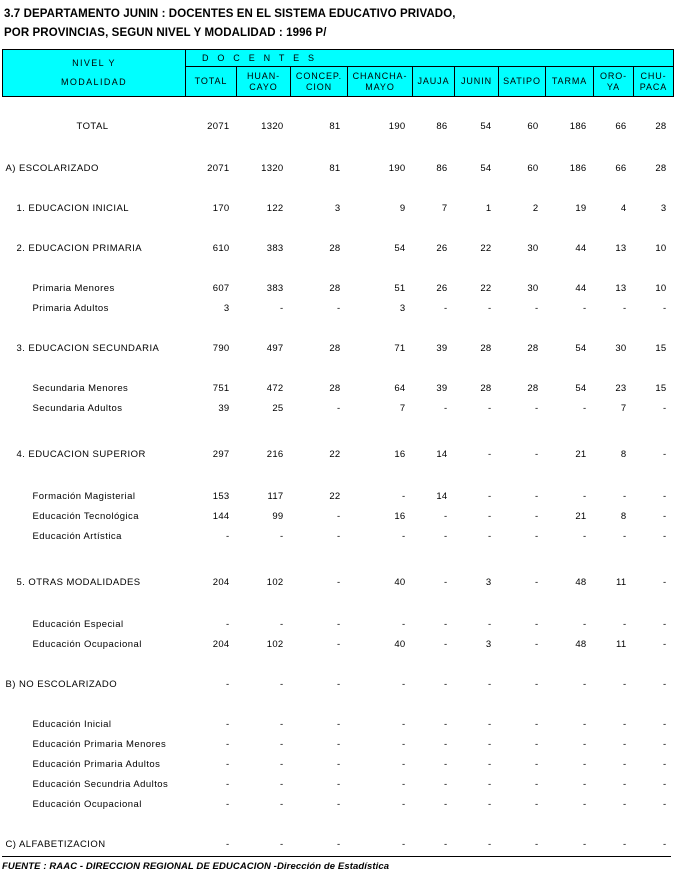 The height and width of the screenshot is (877, 675). Describe the element at coordinates (380, 75) in the screenshot. I see `column-header-chanchamayo-line-1: CHANCHA-` at that location.